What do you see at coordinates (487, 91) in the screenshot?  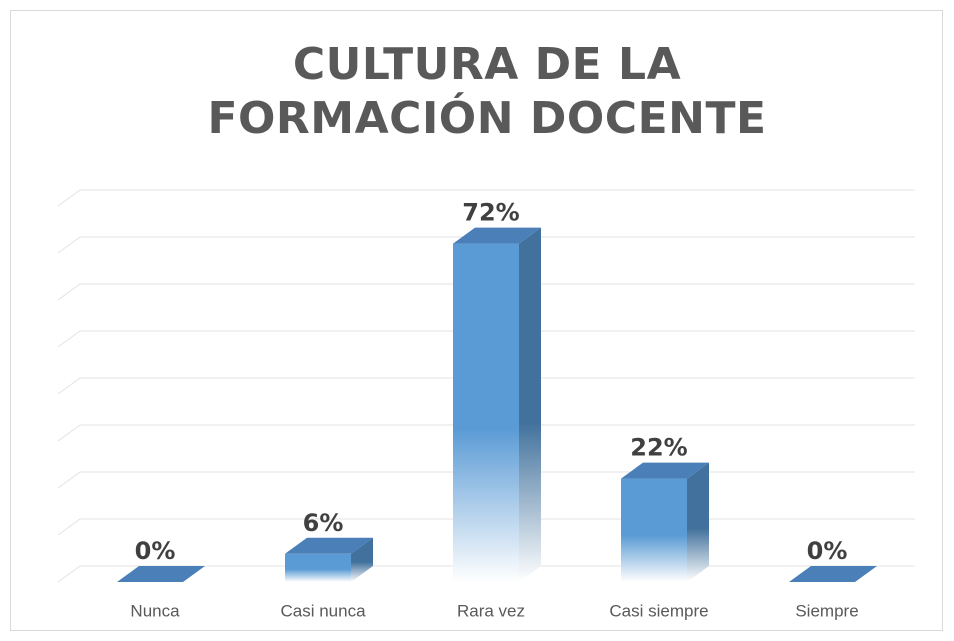 I see `chart-title: CULTURA DE LA FORMACIÓN DOCENTE` at bounding box center [487, 91].